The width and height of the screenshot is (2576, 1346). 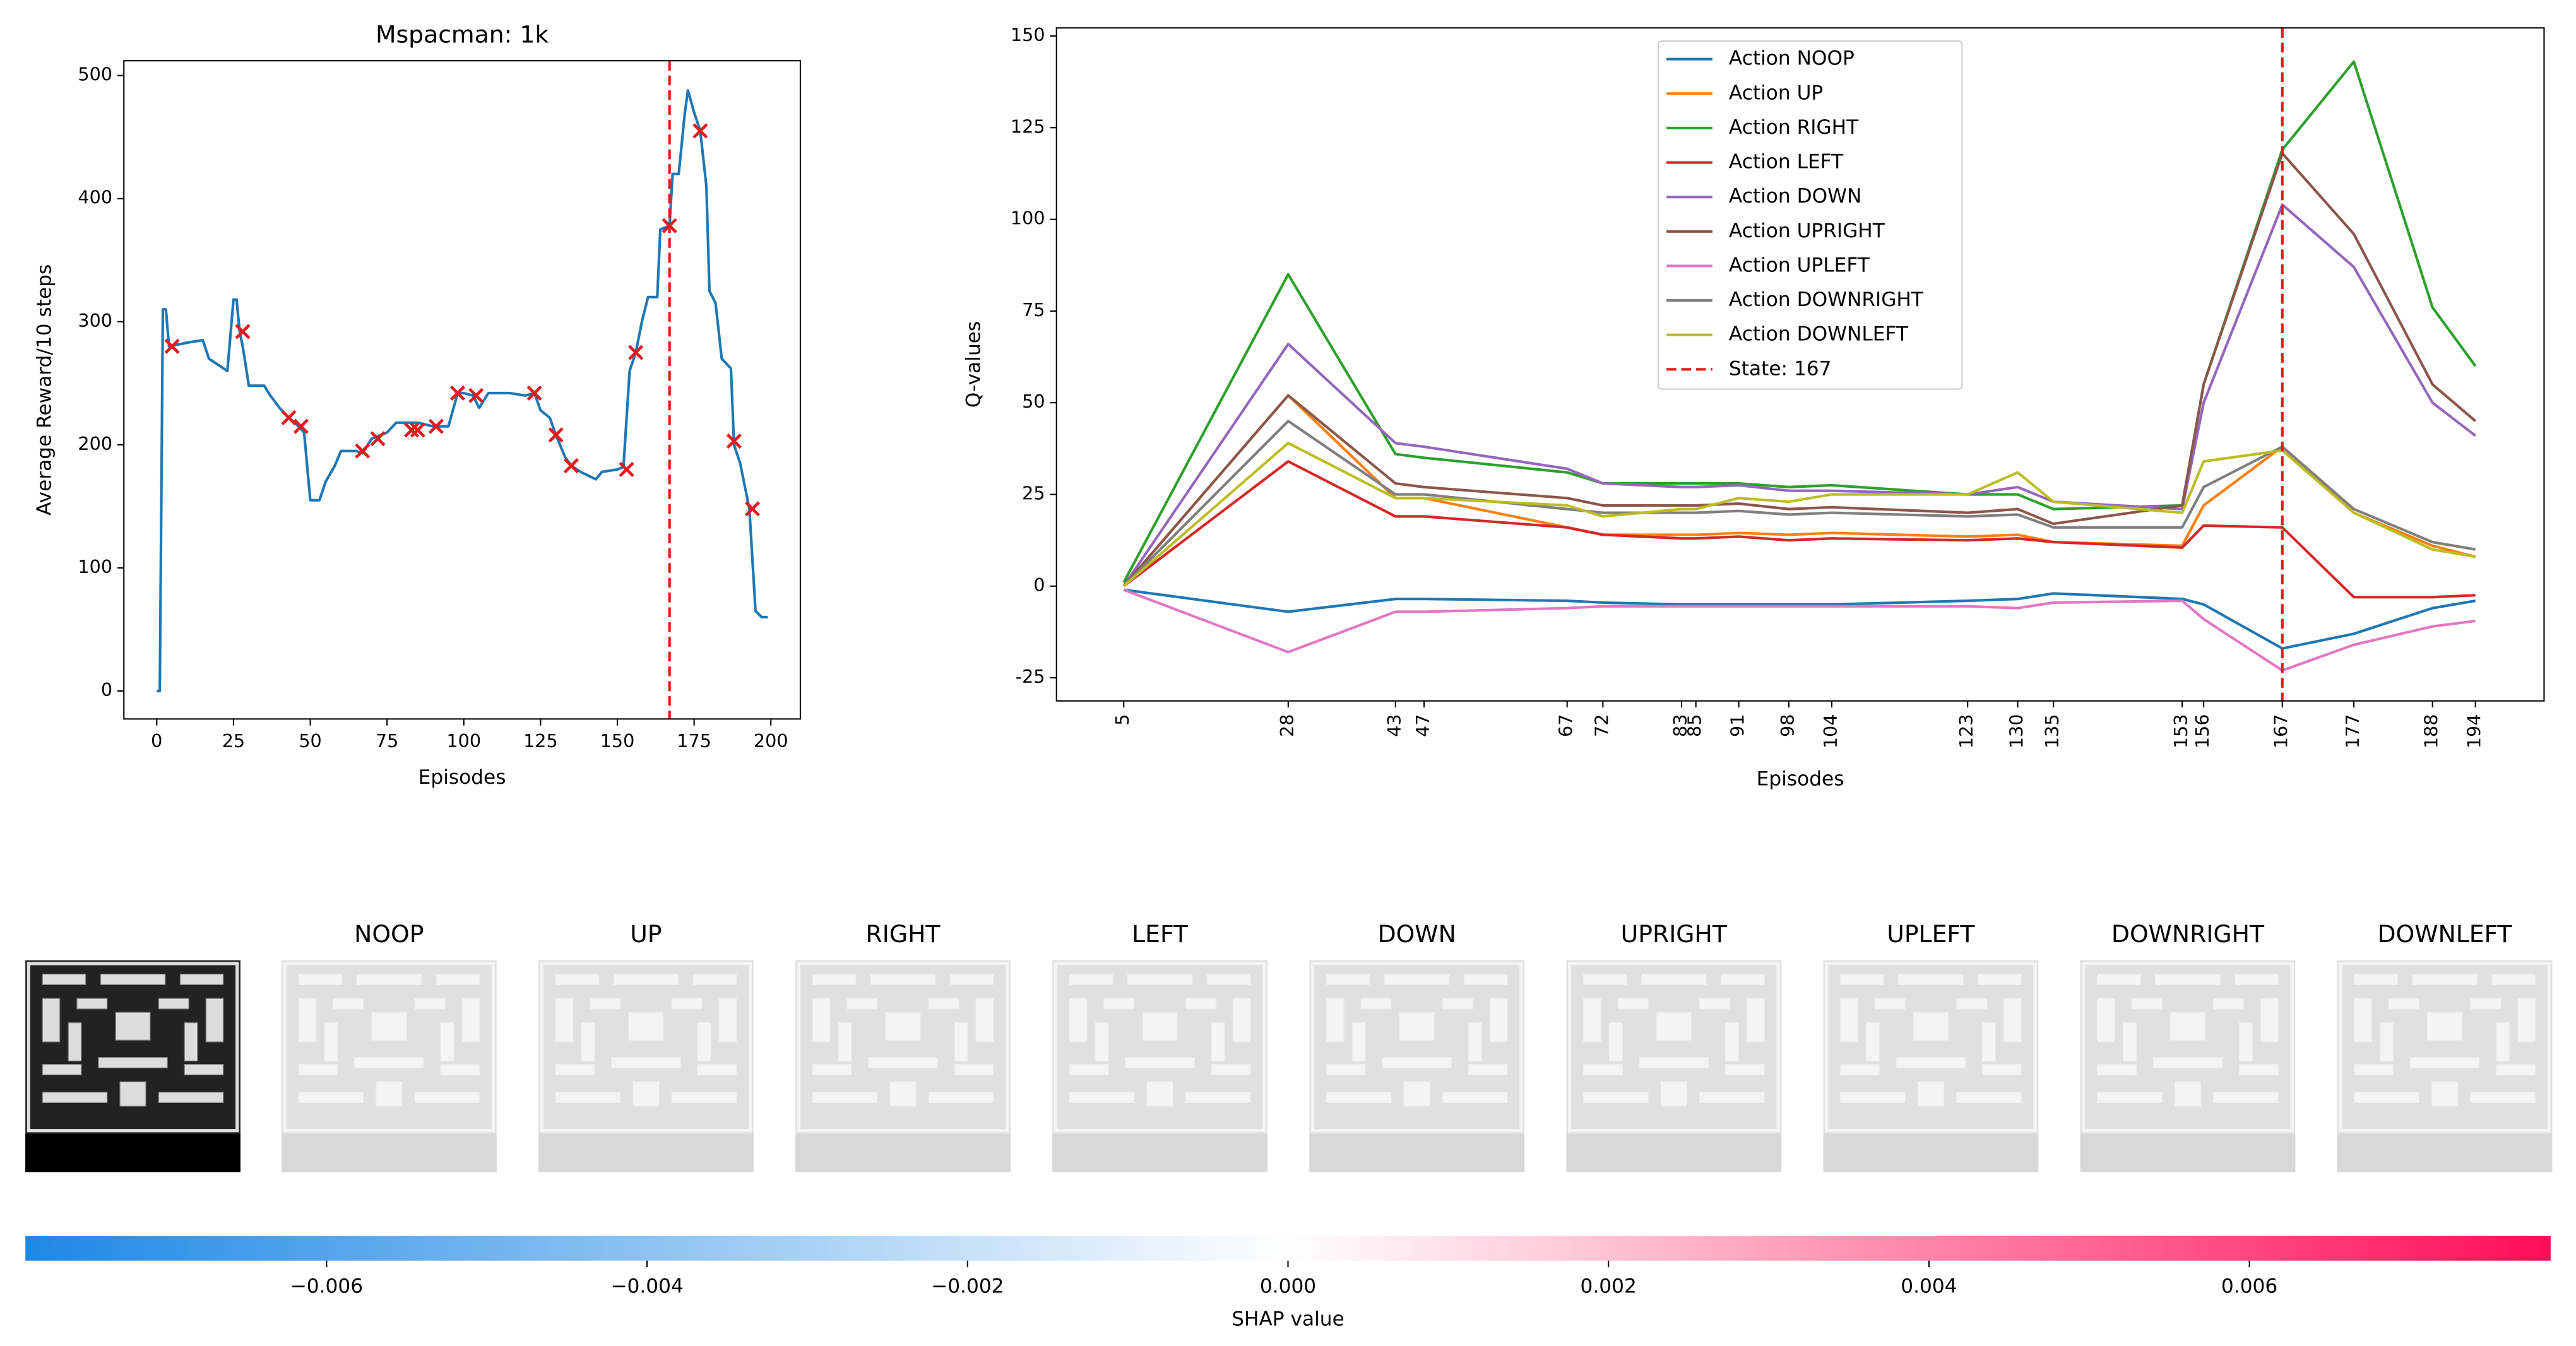 I want to click on x-tick-label: 5, so click(x=1122, y=720).